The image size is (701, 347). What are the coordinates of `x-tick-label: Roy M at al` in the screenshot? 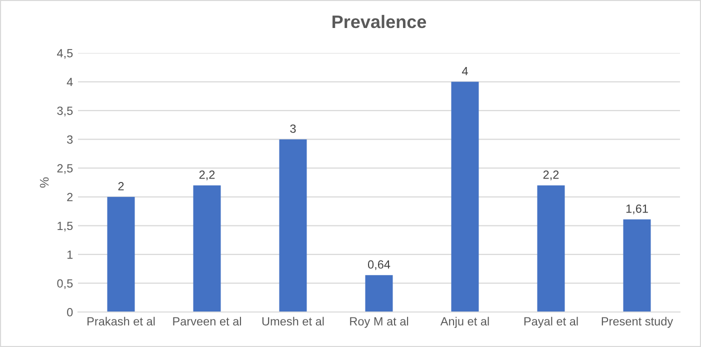 It's located at (379, 322).